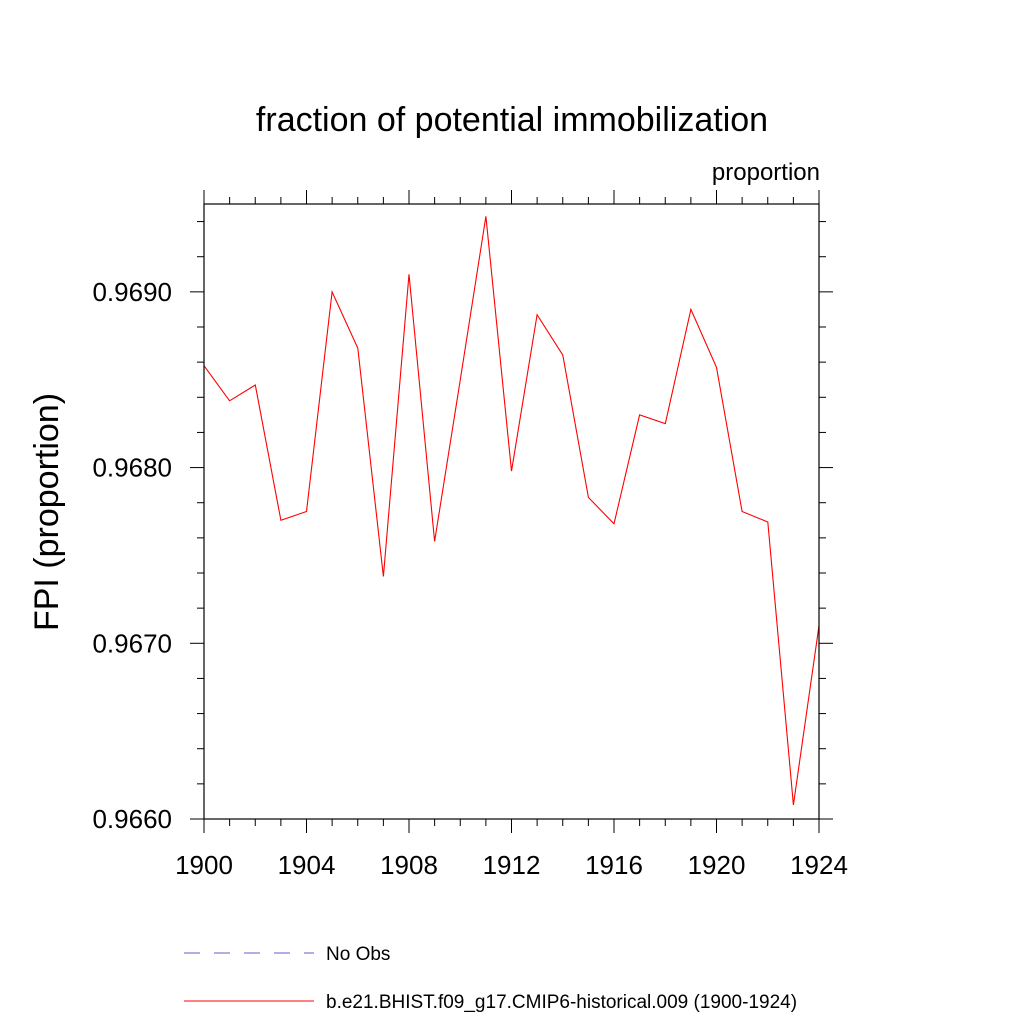 This screenshot has height=1024, width=1024. I want to click on x-tick-label: 1908, so click(409, 865).